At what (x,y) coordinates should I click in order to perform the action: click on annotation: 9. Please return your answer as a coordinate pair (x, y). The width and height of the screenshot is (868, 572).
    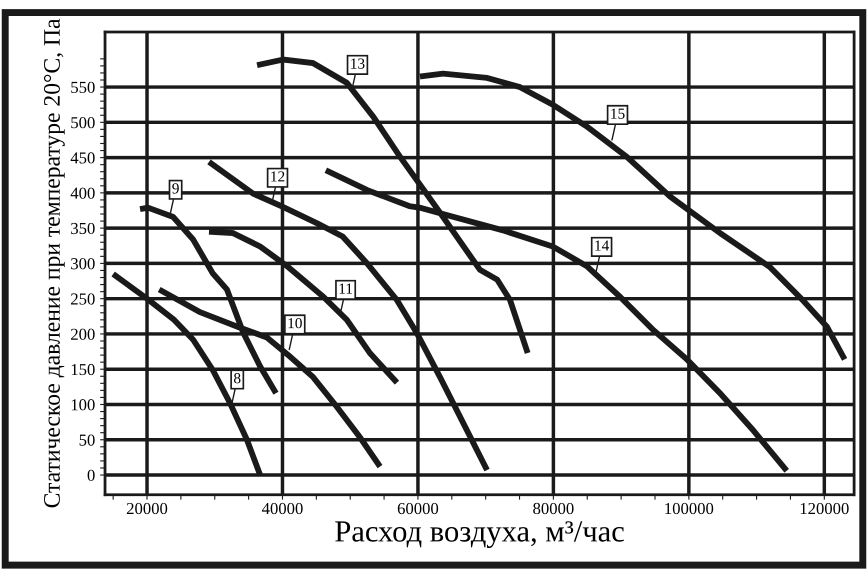
    Looking at the image, I should click on (175, 188).